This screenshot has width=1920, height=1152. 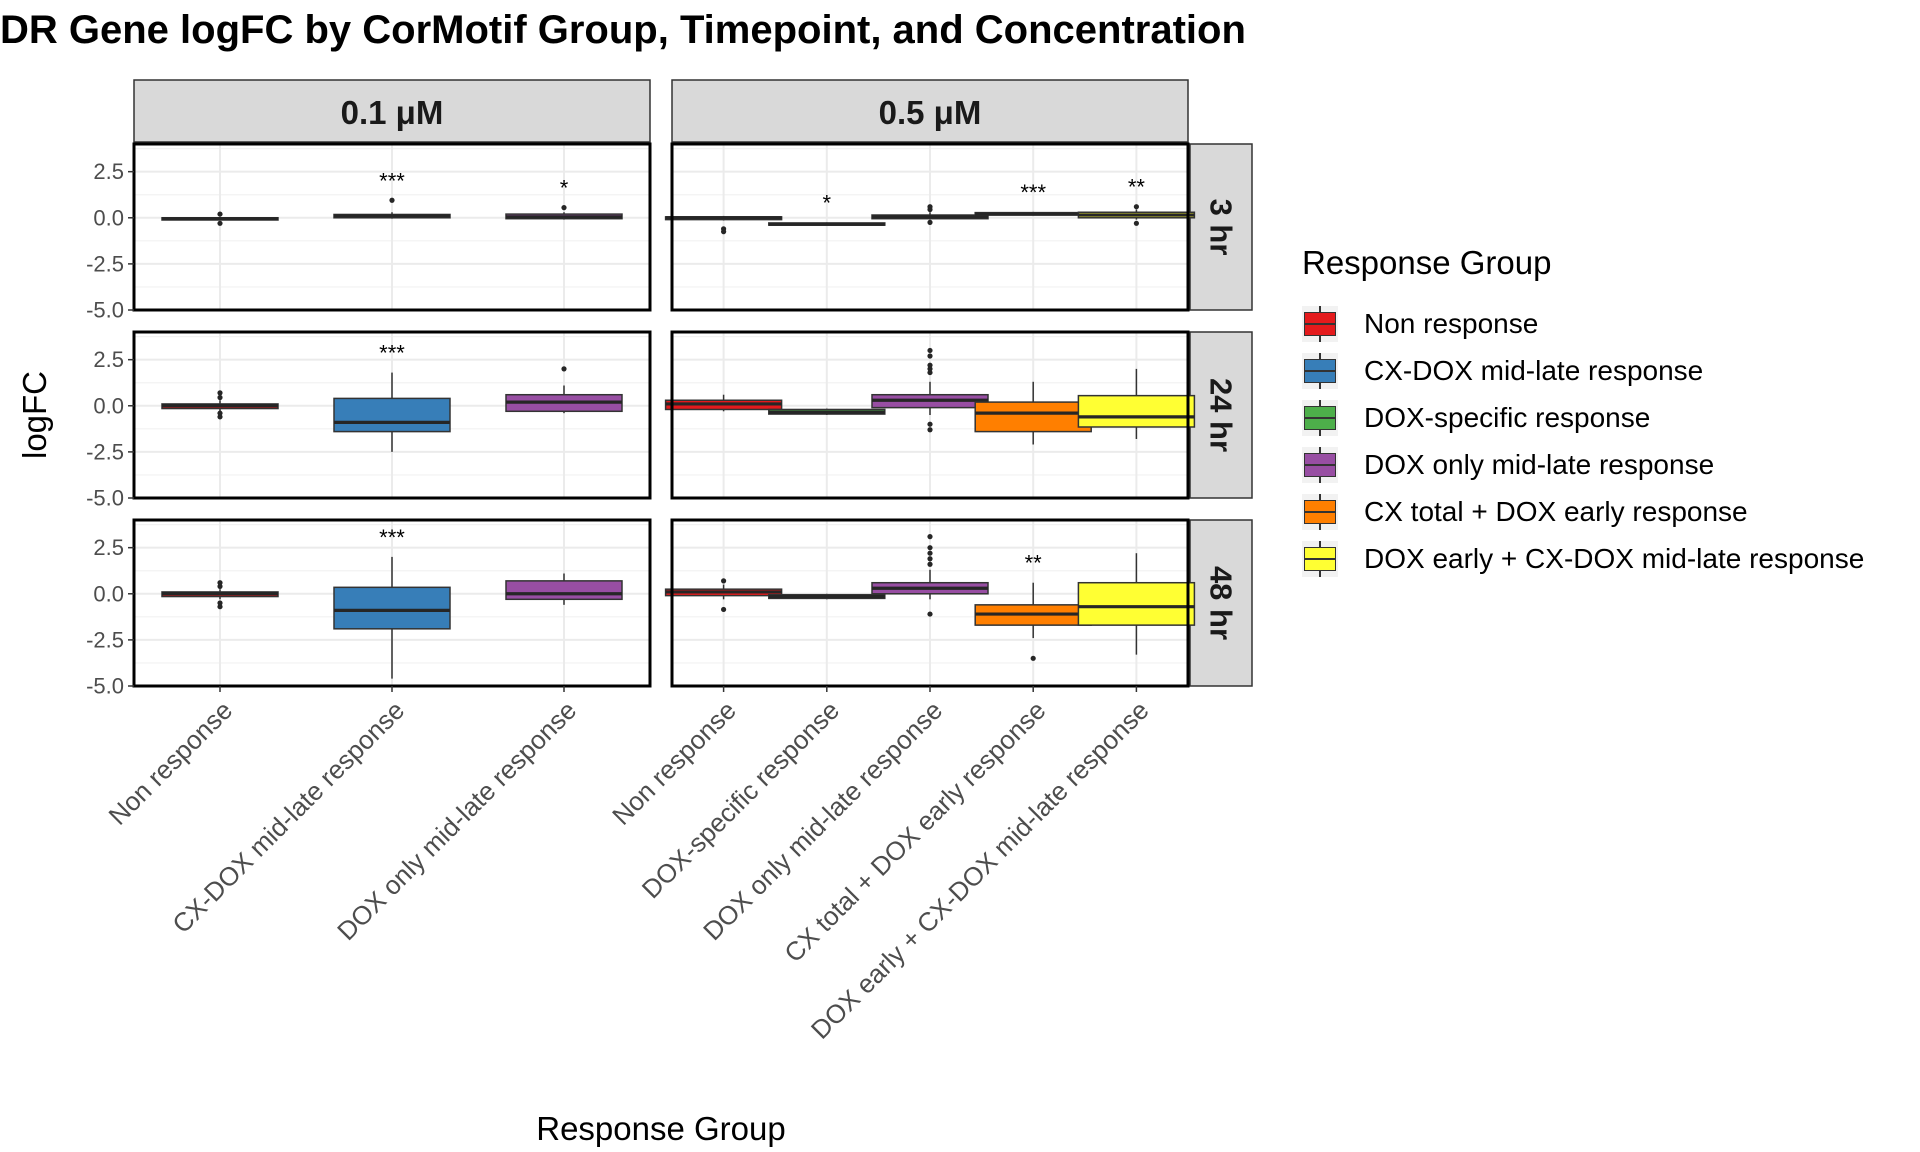 I want to click on legend-label: DOX early + CX-DOX mid-late response, so click(x=1614, y=558).